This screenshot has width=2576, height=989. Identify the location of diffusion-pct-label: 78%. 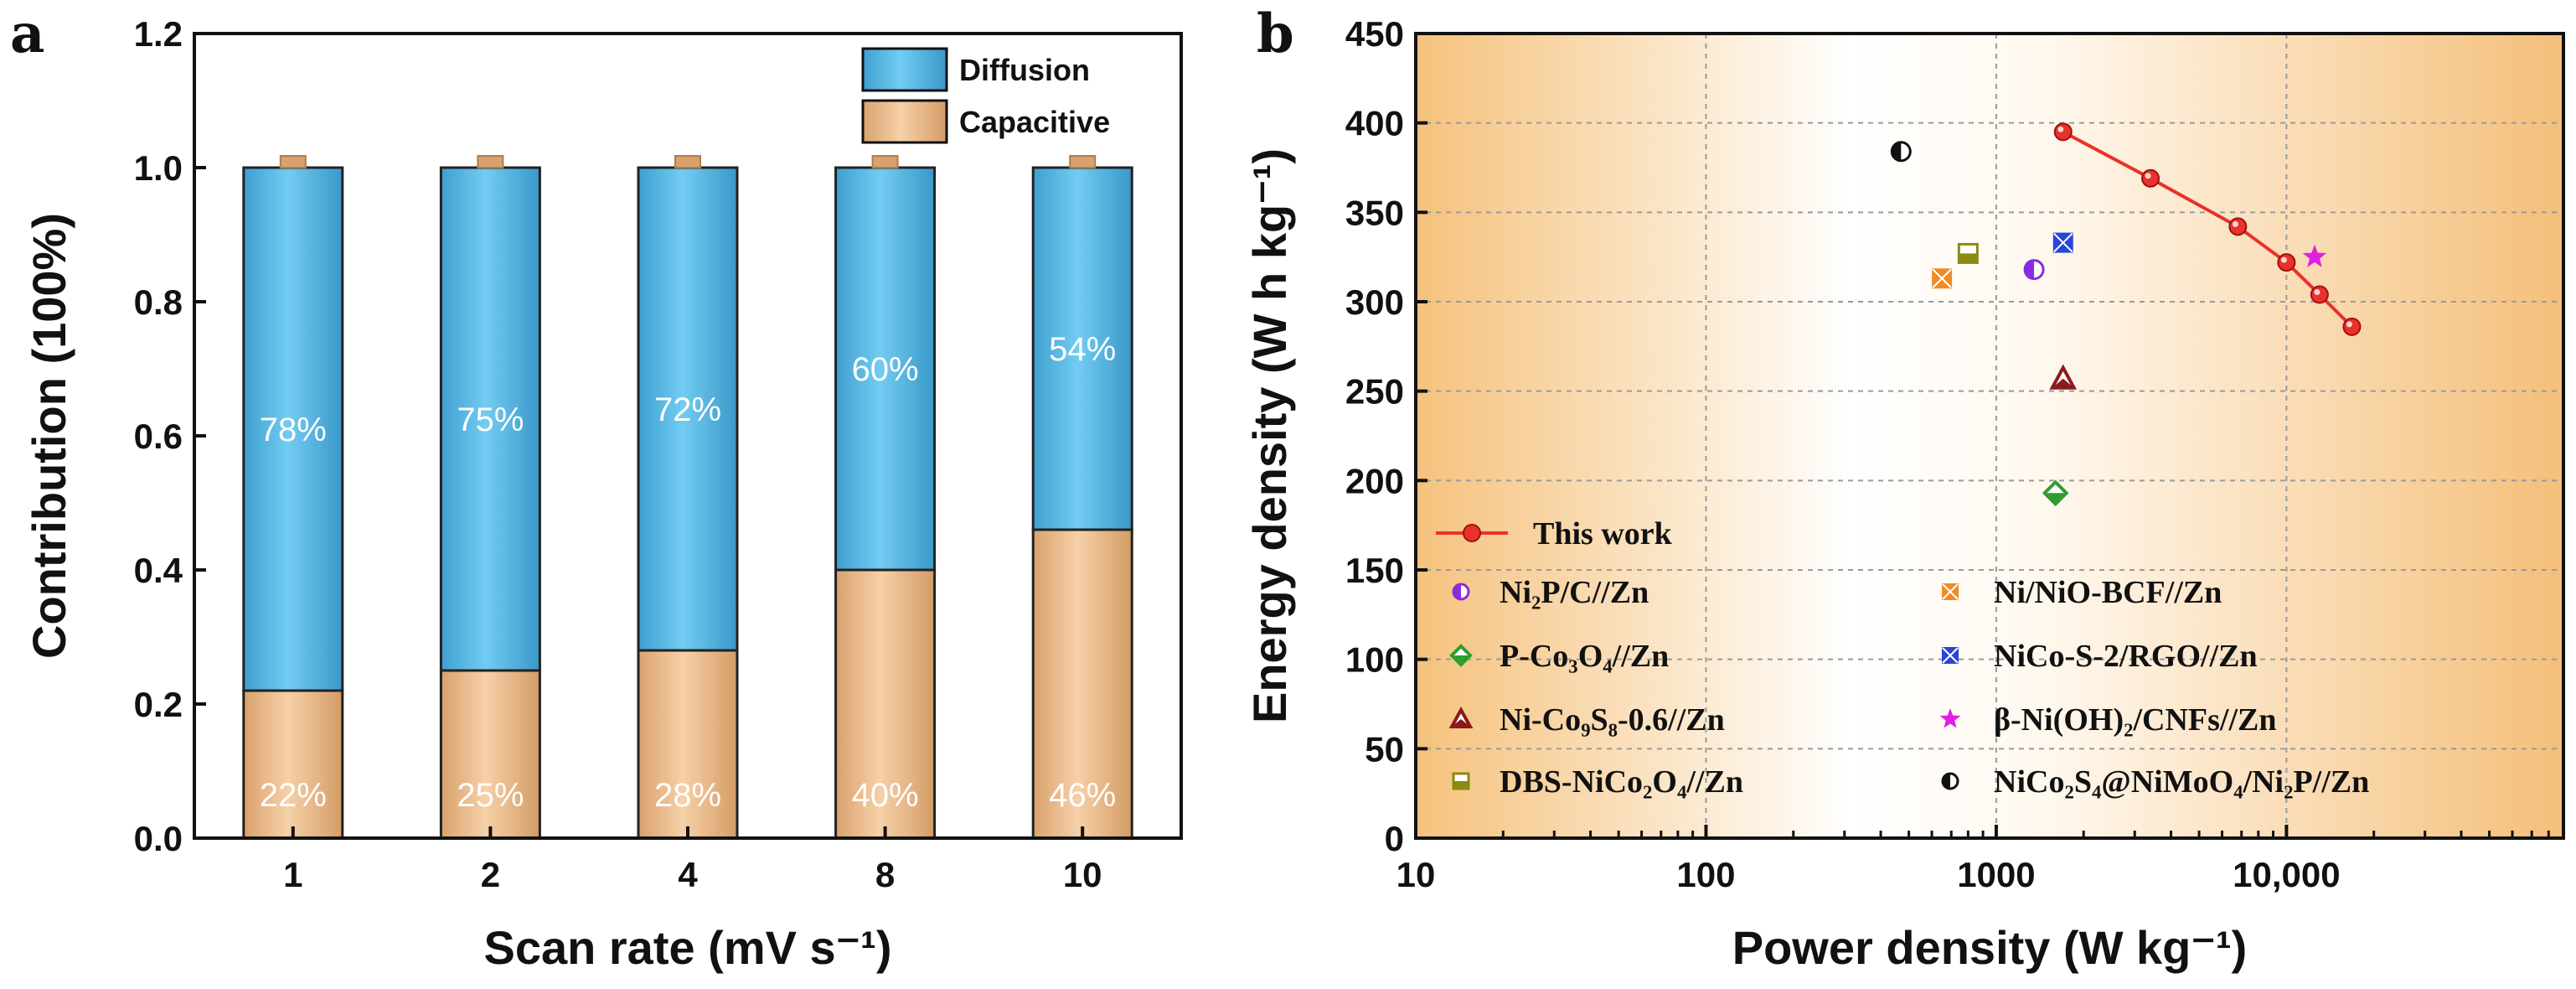
(293, 430).